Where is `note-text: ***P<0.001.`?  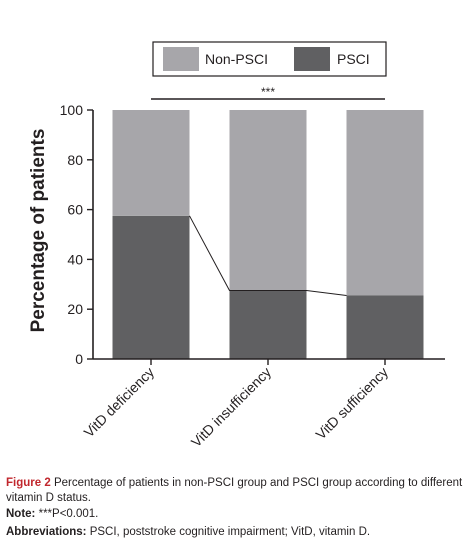
note-text: ***P<0.001. is located at coordinates (68, 514).